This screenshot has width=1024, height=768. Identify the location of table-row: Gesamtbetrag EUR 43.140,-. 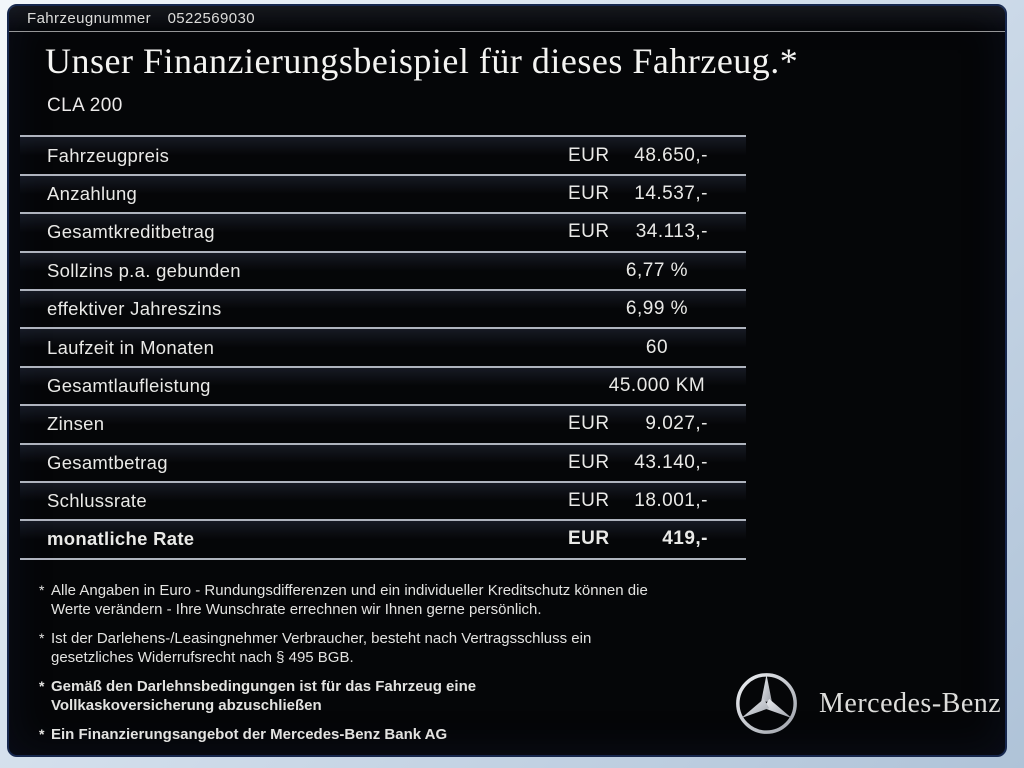
(383, 461).